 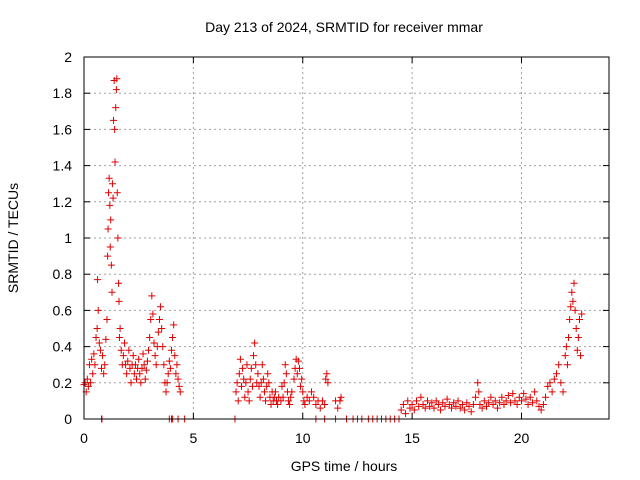 I want to click on y-tick-label: 1.2, so click(x=63, y=202).